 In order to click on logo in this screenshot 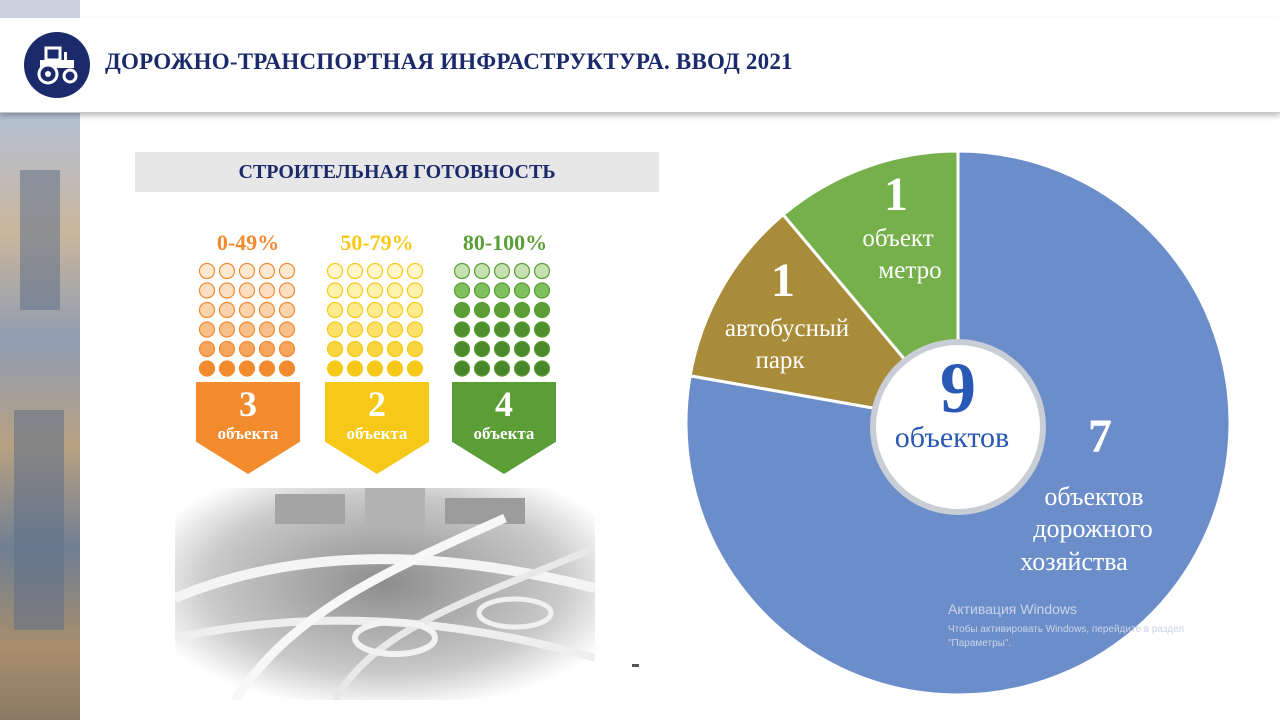, I will do `click(57, 65)`.